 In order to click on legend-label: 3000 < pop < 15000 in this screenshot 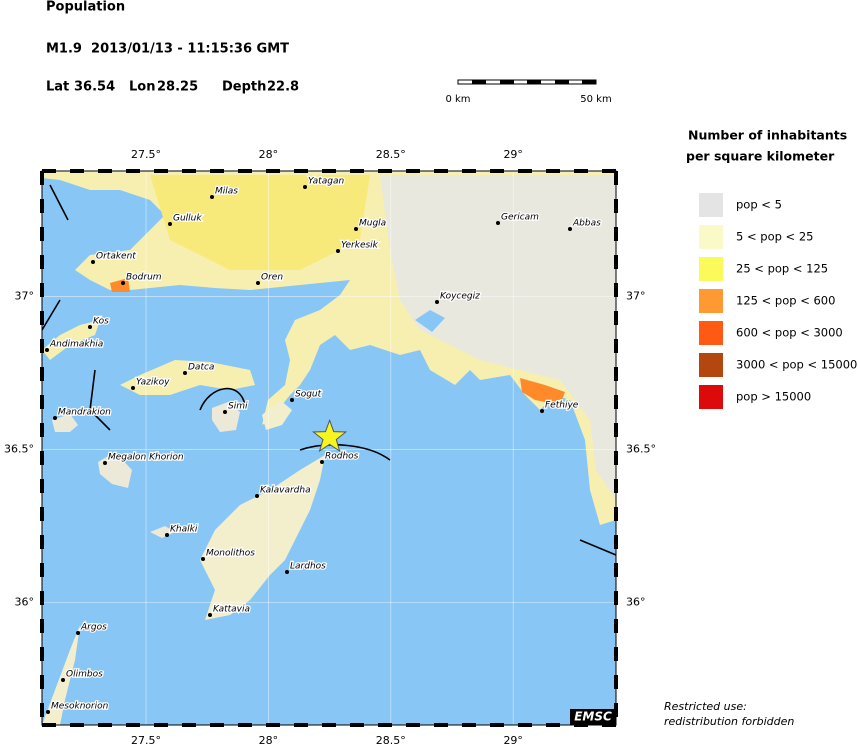, I will do `click(796, 365)`.